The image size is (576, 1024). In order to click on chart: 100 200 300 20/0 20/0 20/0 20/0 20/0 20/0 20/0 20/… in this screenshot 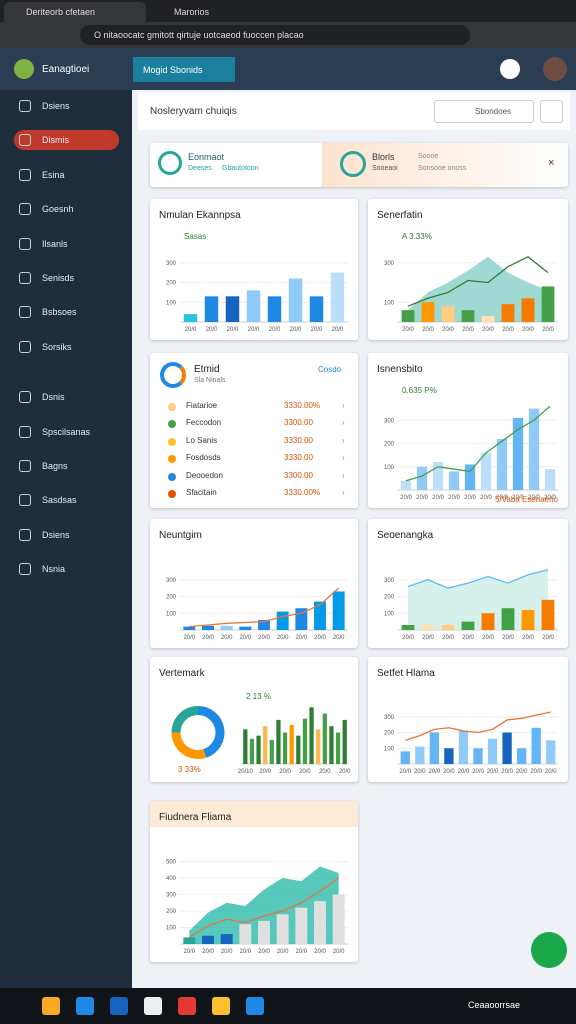, I will do `click(471, 445)`.